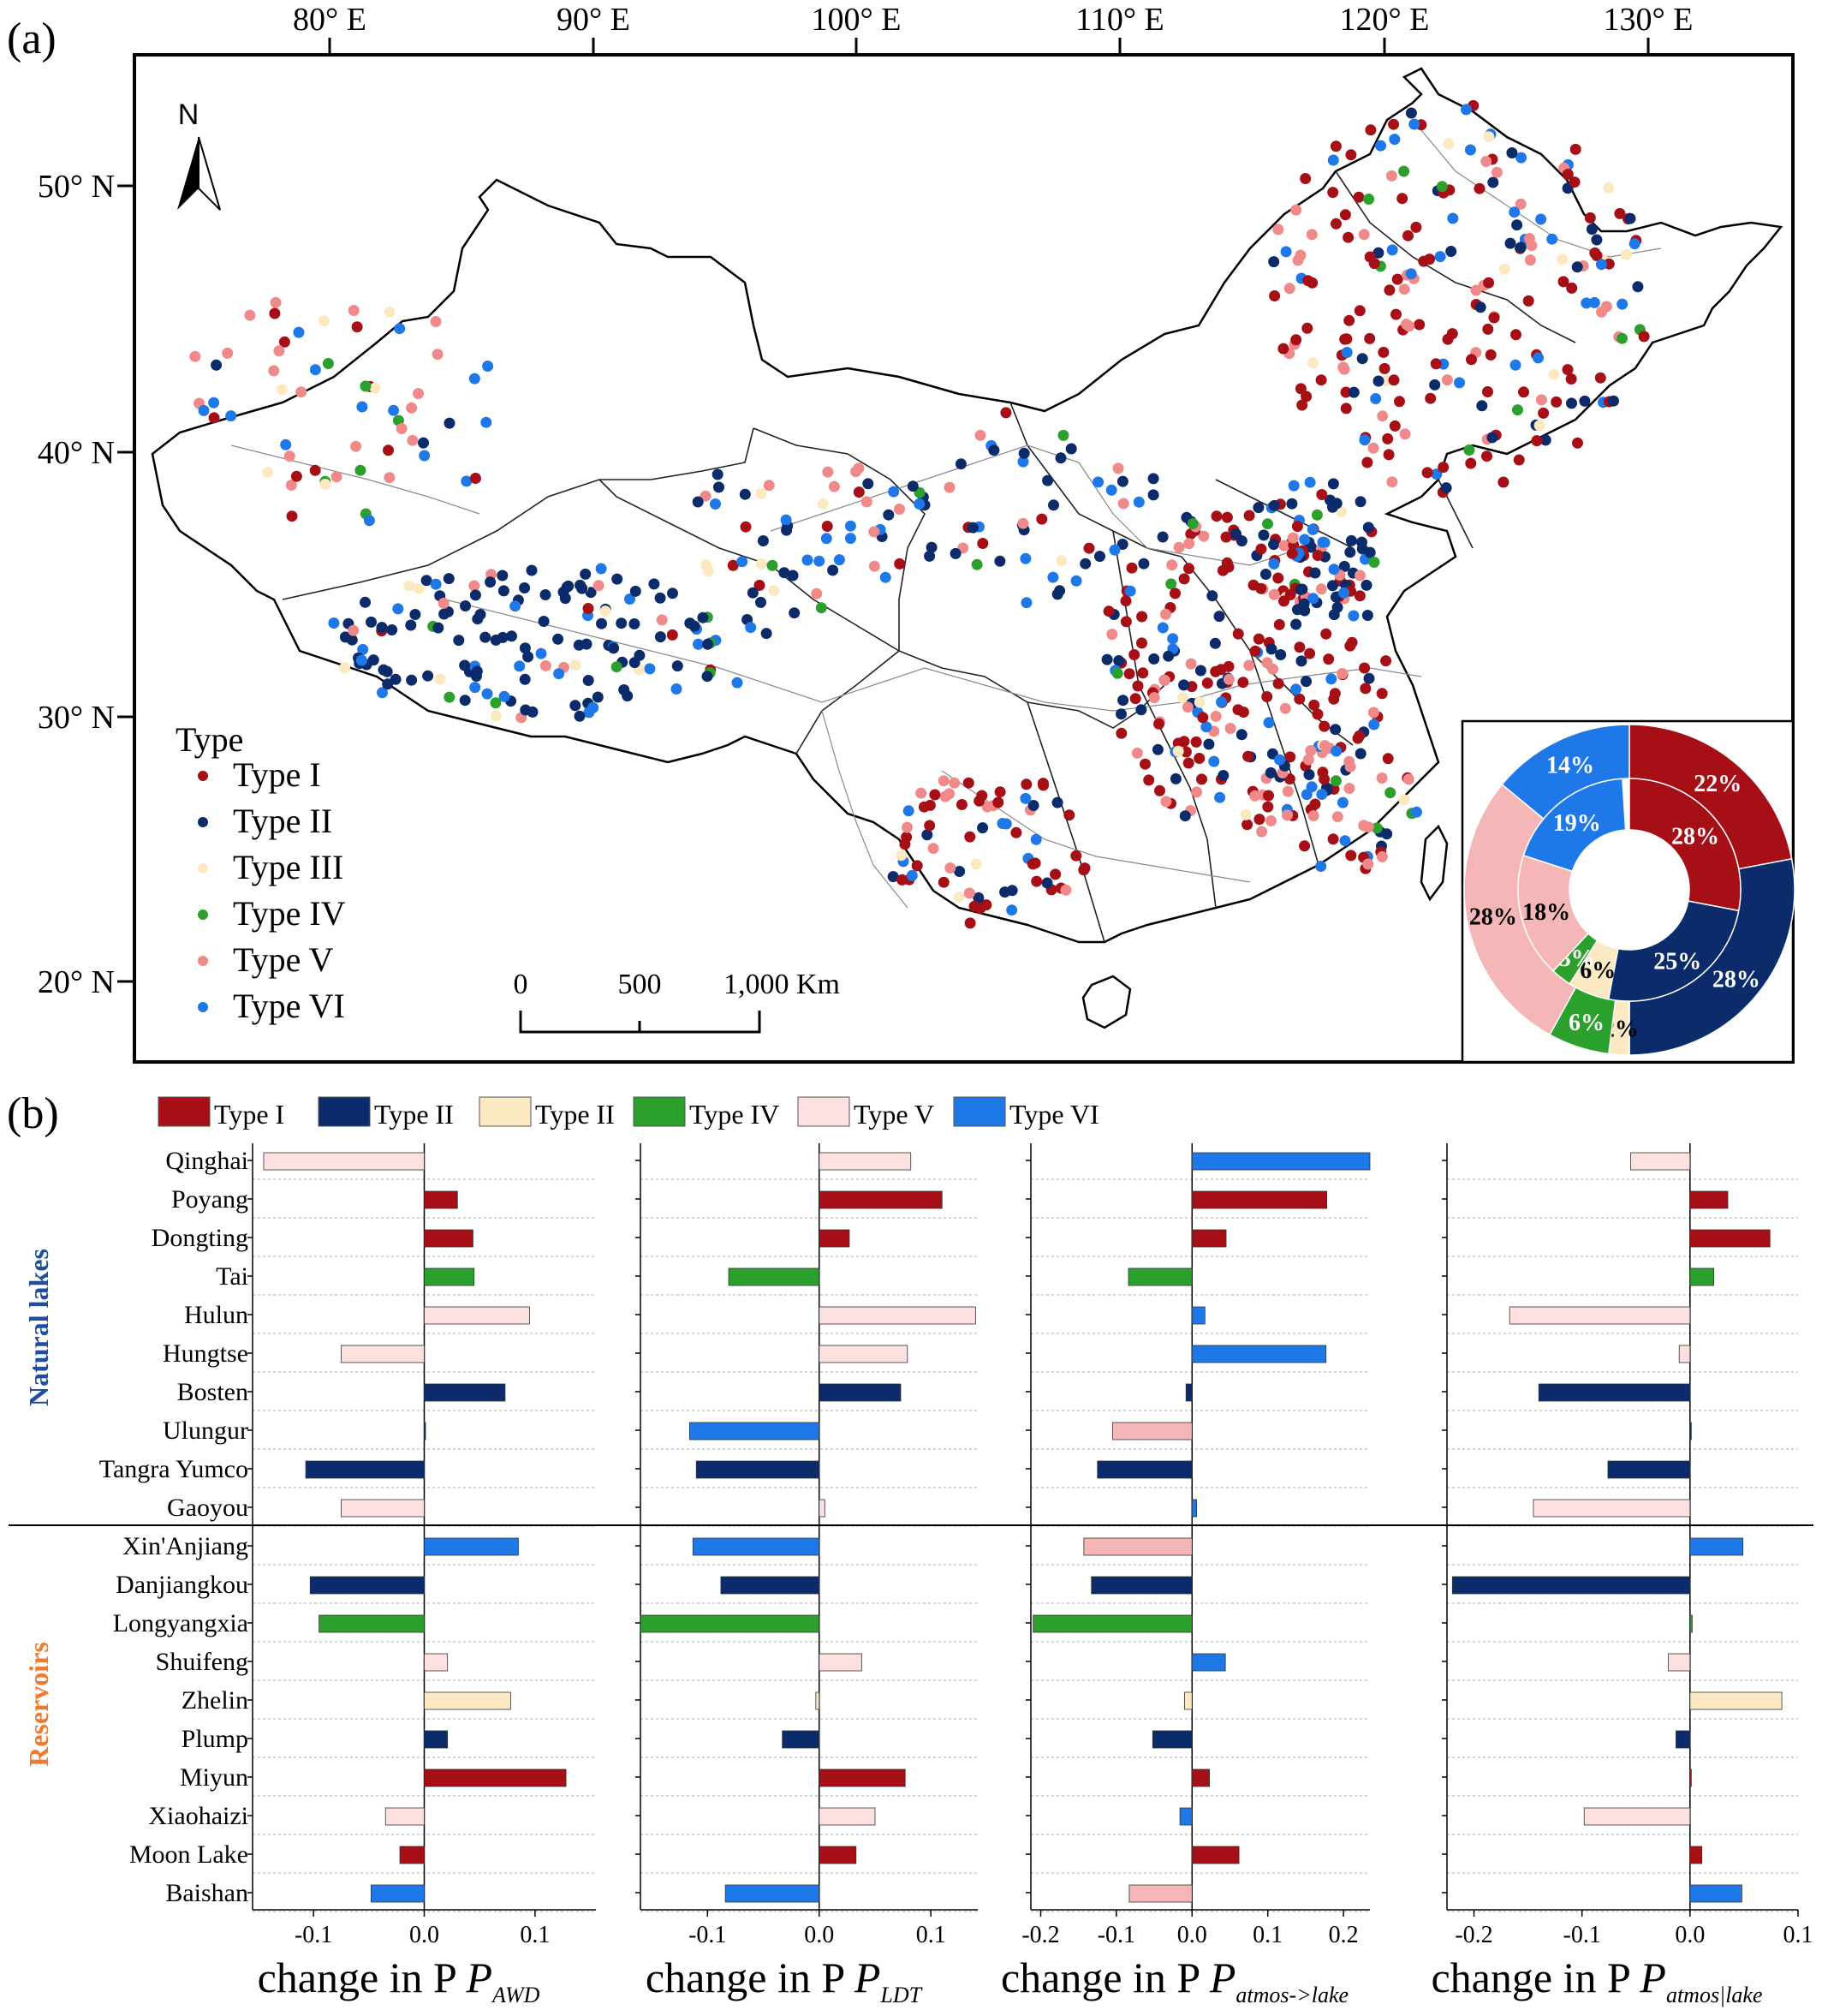 The width and height of the screenshot is (1822, 2016). Describe the element at coordinates (1570, 765) in the screenshot. I see `donut-slice-label: 14%` at that location.